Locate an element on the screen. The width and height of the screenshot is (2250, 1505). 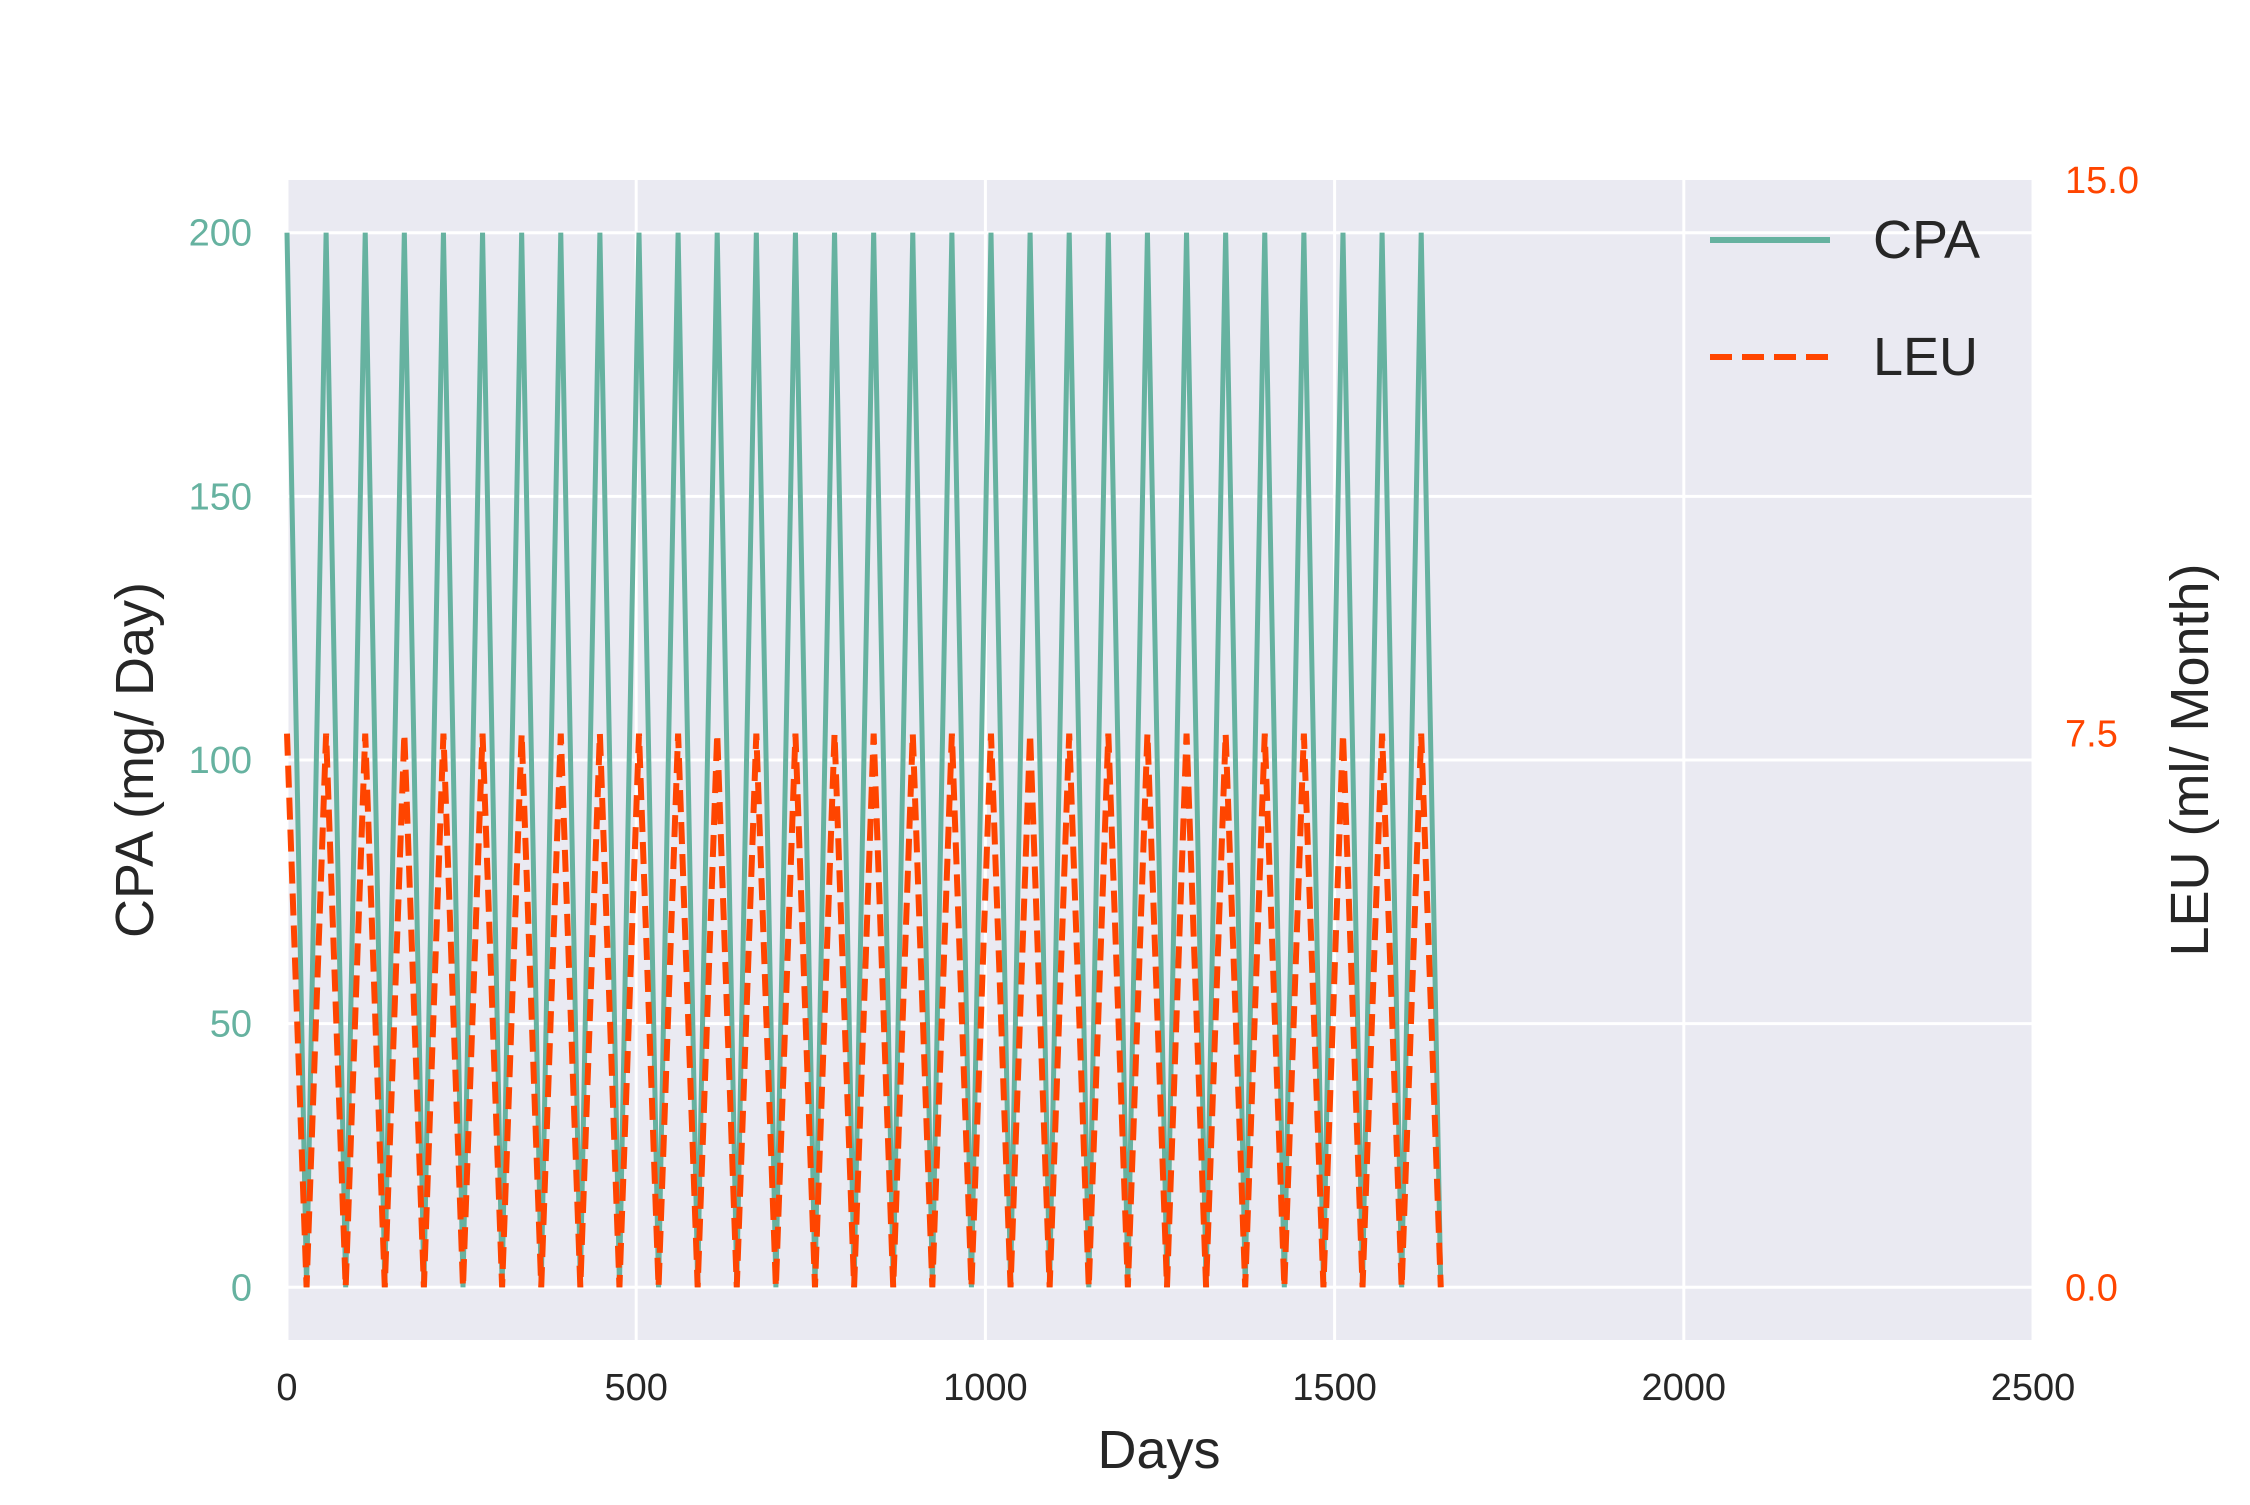
legend: CPA LEU is located at coordinates (1845, 298).